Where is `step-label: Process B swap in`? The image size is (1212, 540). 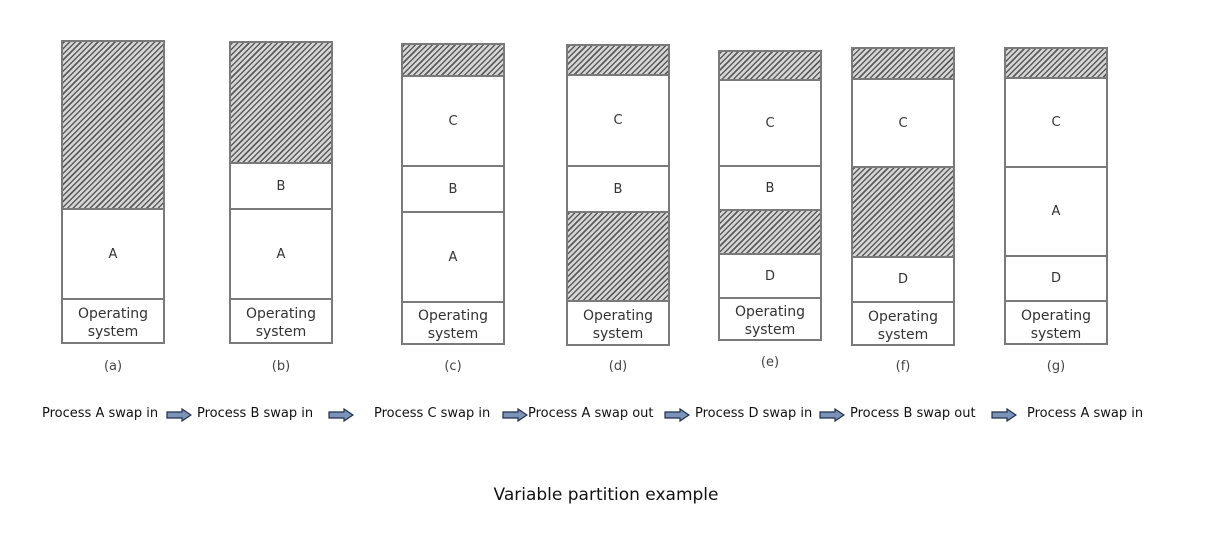 step-label: Process B swap in is located at coordinates (255, 413).